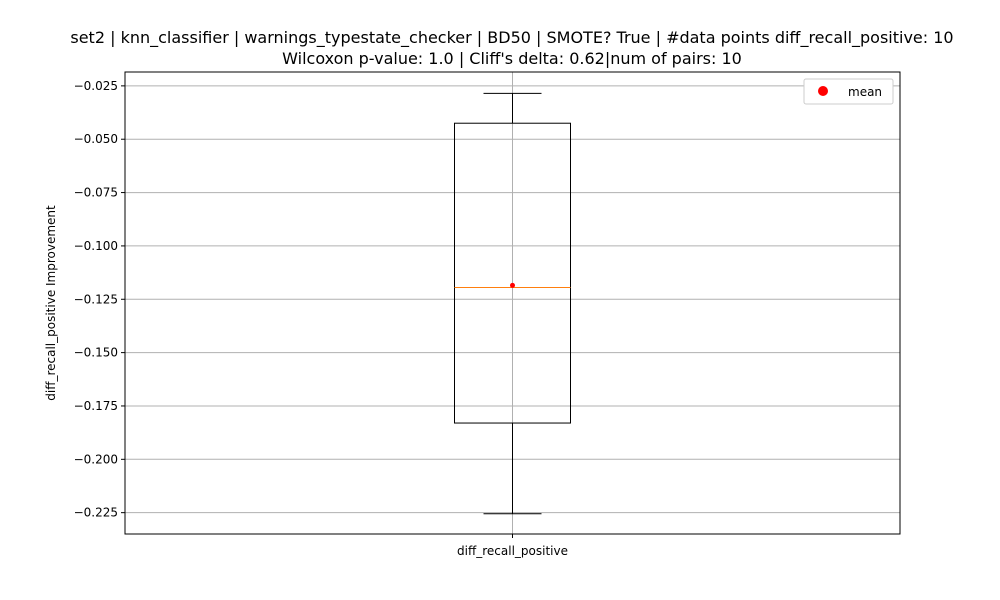 The height and width of the screenshot is (600, 1000). I want to click on y-tick-label: −0.150, so click(96, 353).